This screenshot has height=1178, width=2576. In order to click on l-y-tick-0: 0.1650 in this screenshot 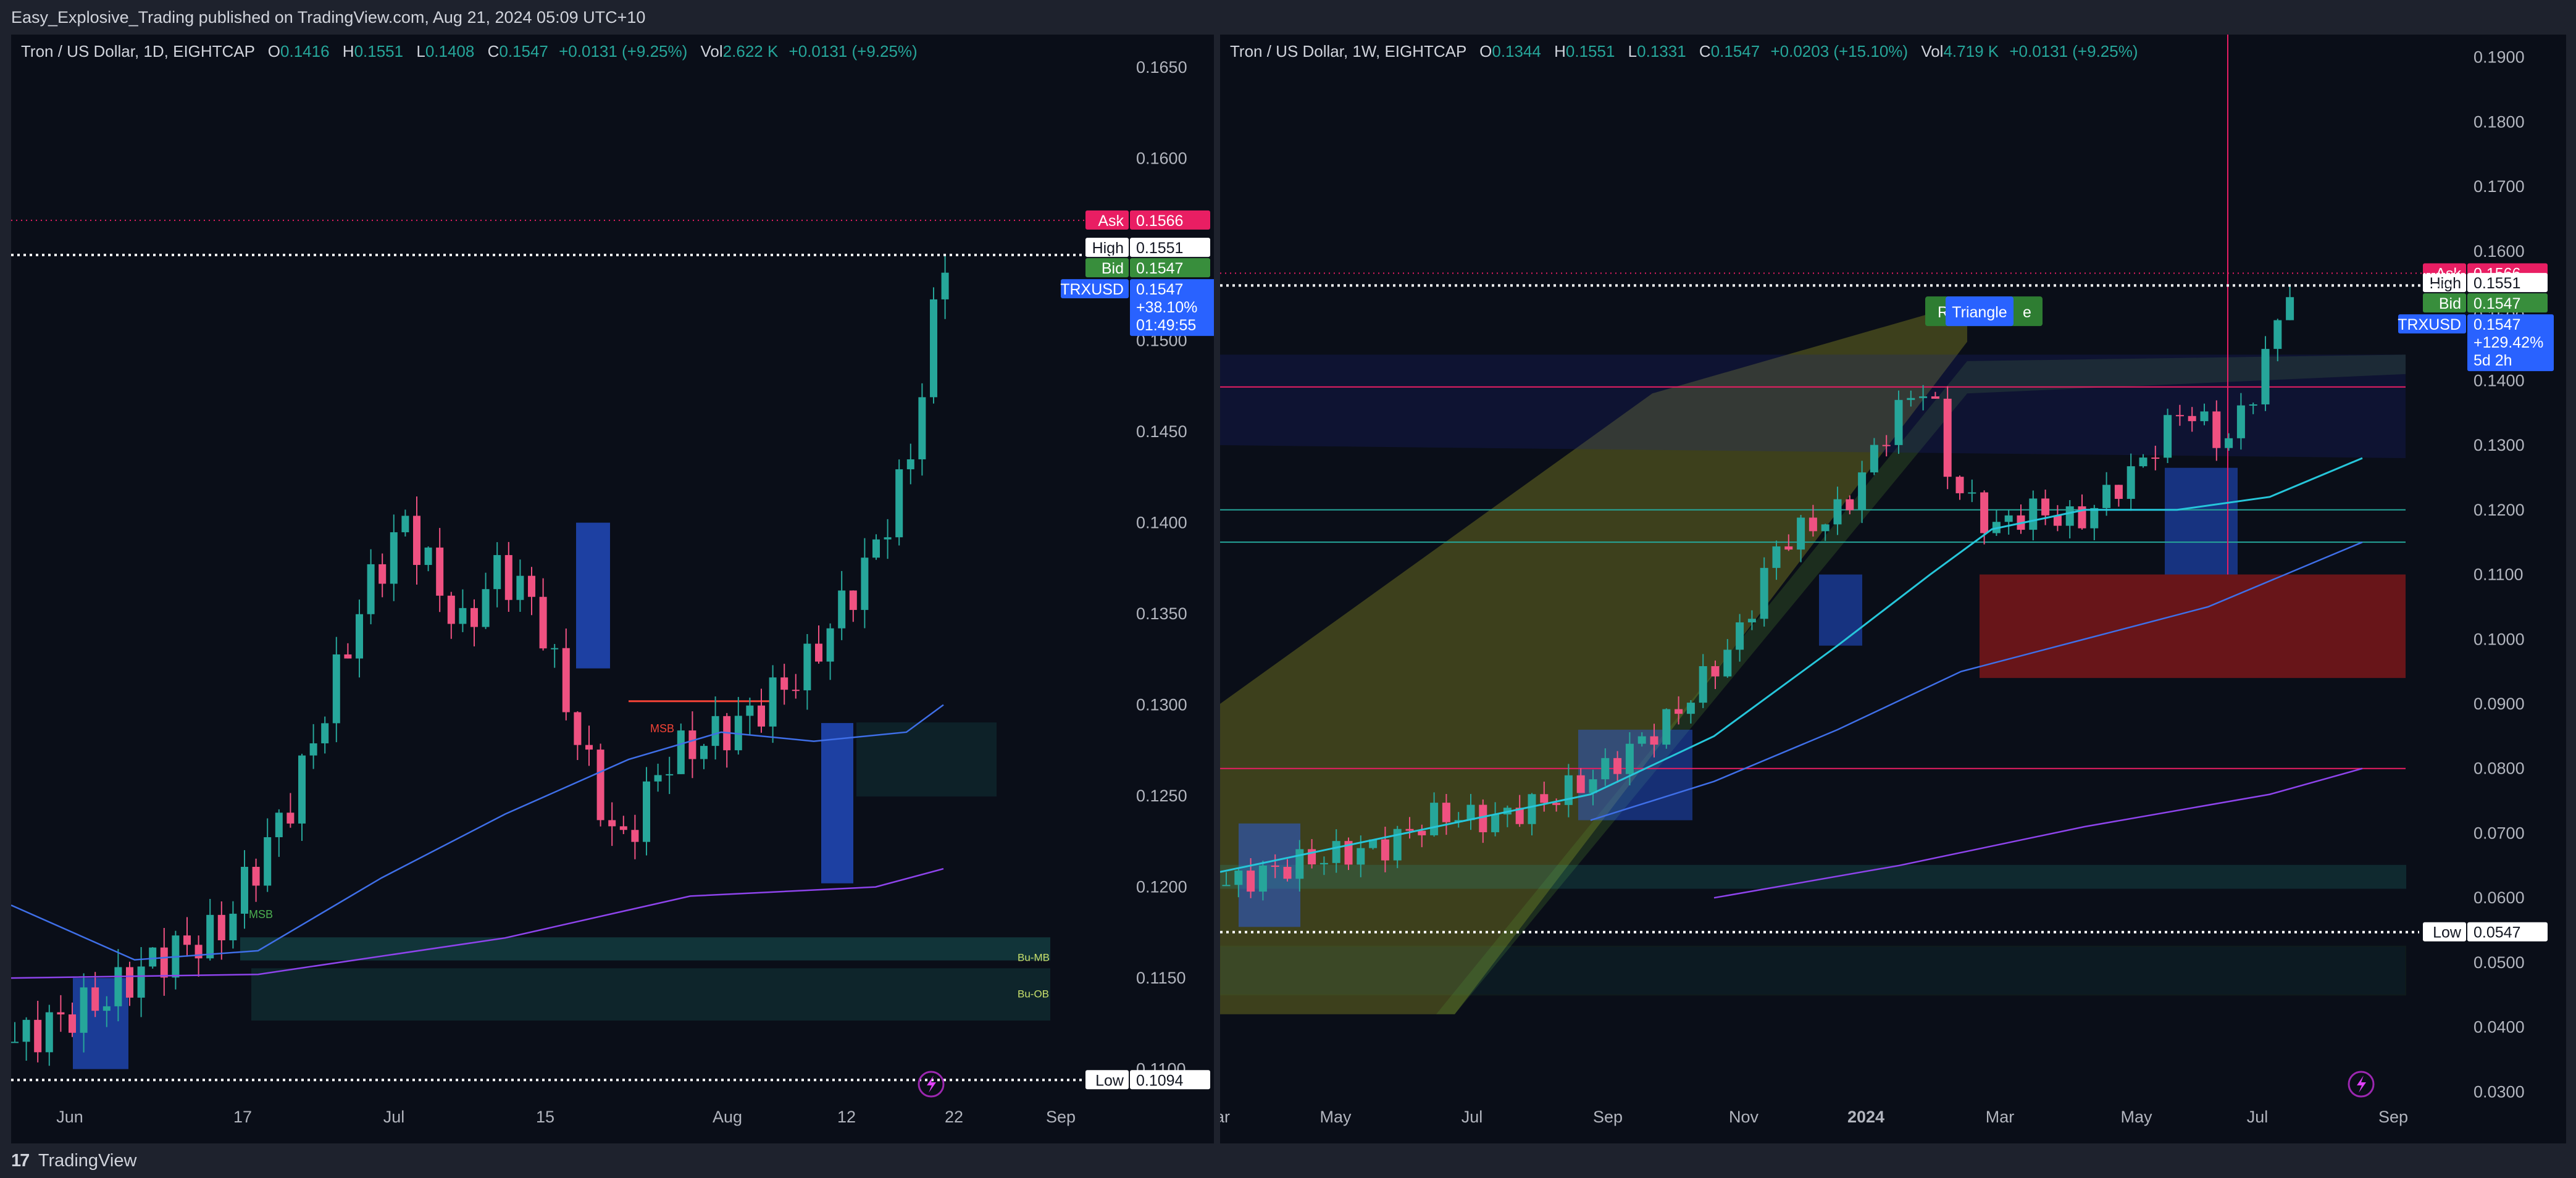, I will do `click(1161, 67)`.